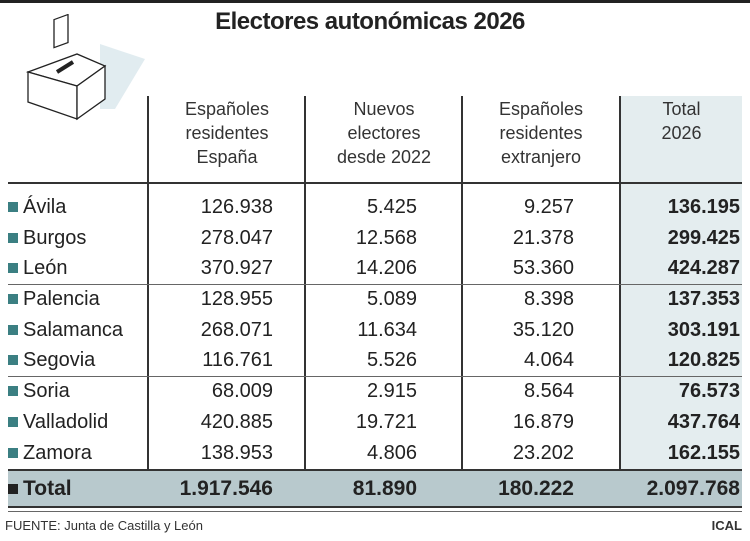 This screenshot has height=541, width=750. Describe the element at coordinates (45, 207) in the screenshot. I see `province-name: Ávila` at that location.